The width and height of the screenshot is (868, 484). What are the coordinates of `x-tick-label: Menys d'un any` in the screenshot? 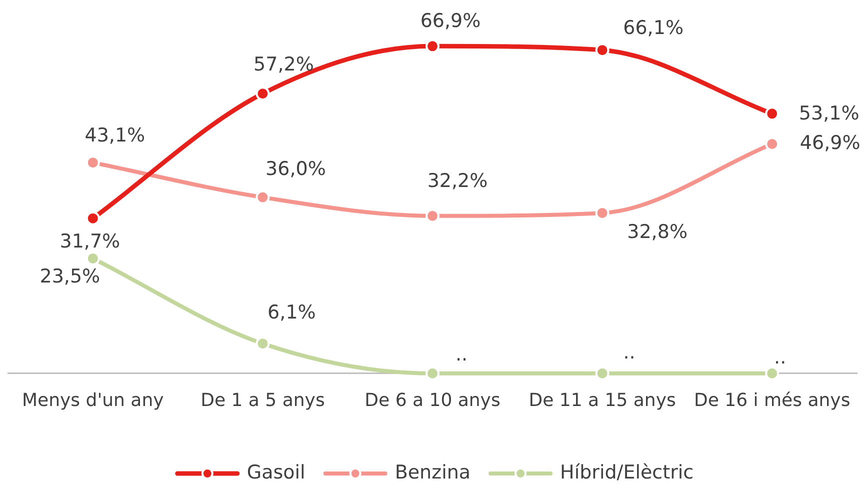 It's located at (93, 400).